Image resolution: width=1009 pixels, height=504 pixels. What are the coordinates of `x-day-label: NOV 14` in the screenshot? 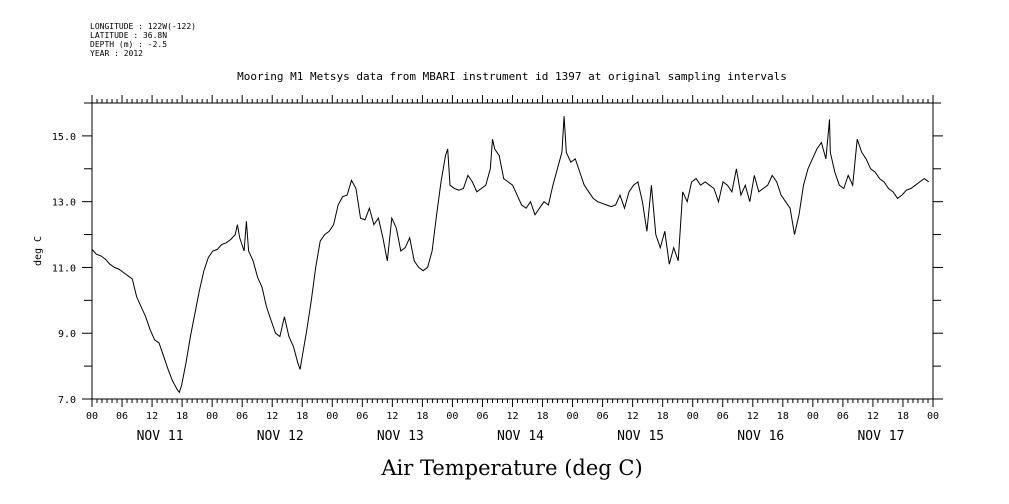 It's located at (520, 436).